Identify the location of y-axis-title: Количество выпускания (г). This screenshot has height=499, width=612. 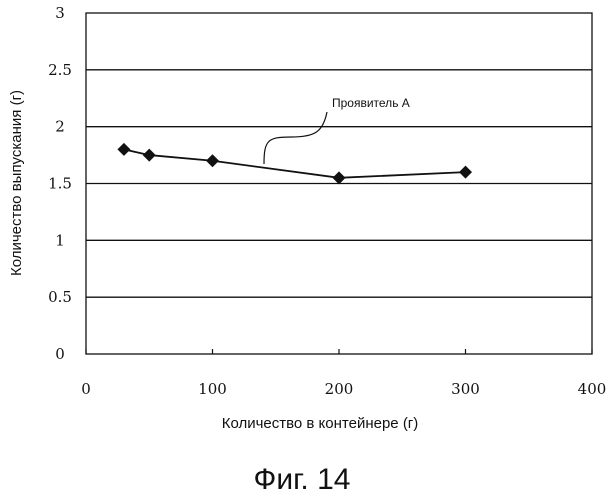
(16, 183).